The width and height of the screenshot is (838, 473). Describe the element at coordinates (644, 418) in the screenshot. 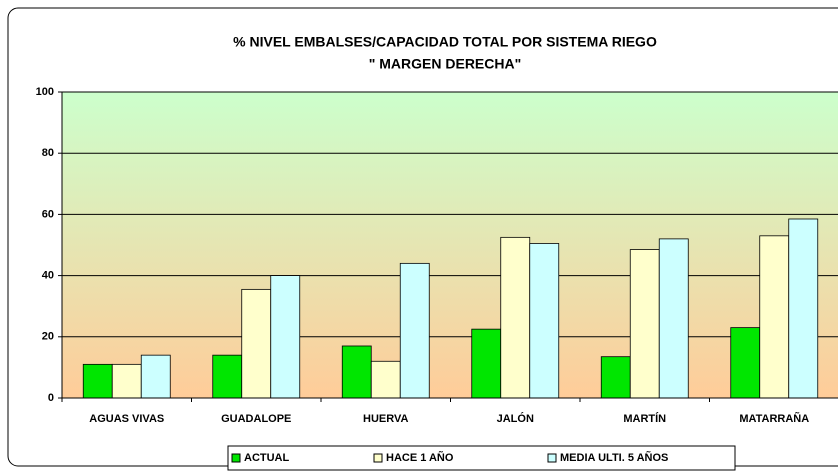

I see `x-tick-label: MARTÍN` at that location.